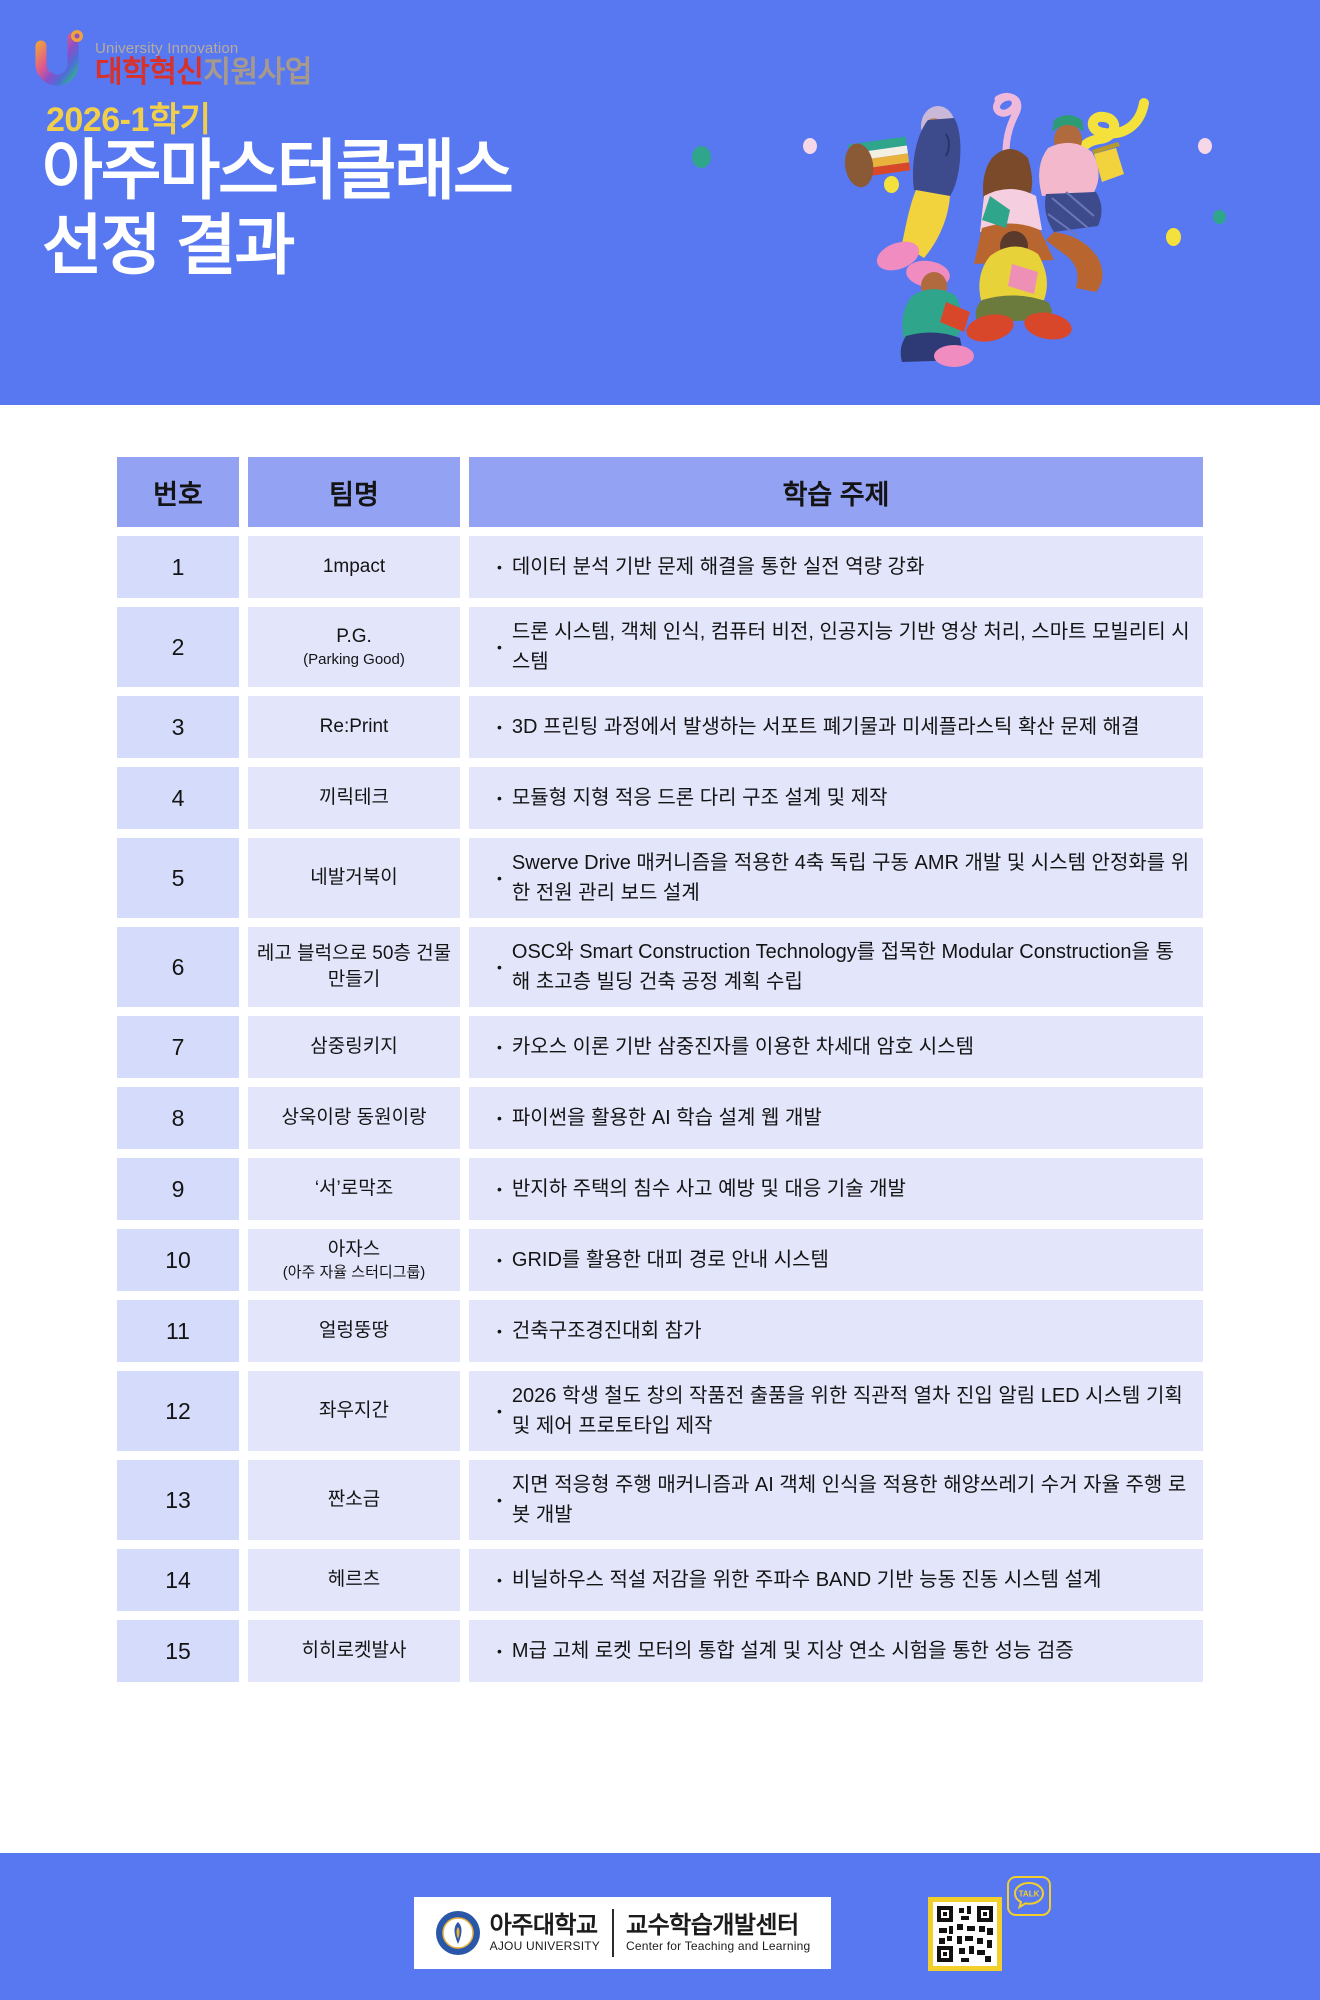  I want to click on table-row-team-cell: ‘서’로막조, so click(354, 1189).